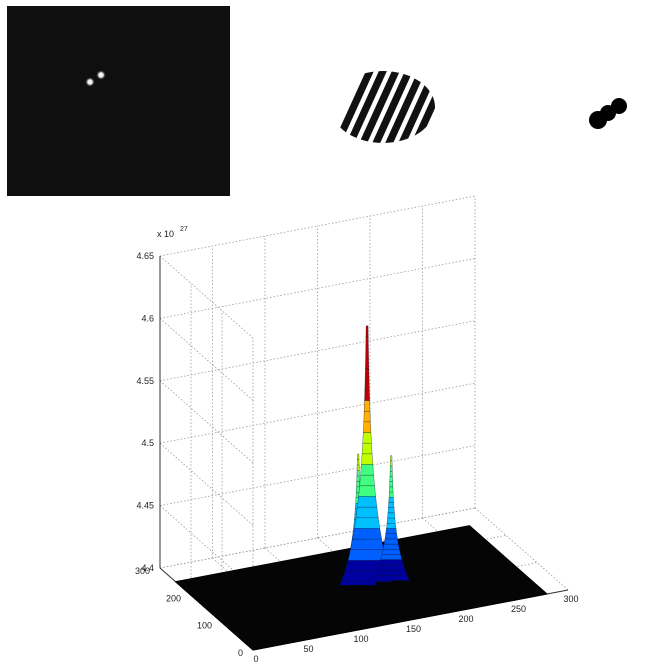 Image resolution: width=654 pixels, height=664 pixels. I want to click on tick-label: 4.45, so click(145, 506).